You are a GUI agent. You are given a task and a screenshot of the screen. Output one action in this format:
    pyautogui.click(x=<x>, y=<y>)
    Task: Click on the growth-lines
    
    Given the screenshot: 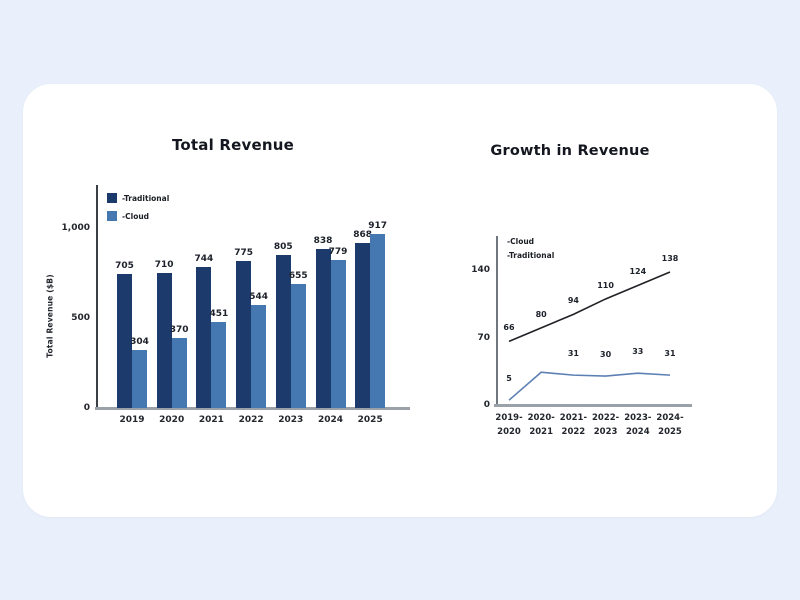 What is the action you would take?
    pyautogui.click(x=589, y=336)
    